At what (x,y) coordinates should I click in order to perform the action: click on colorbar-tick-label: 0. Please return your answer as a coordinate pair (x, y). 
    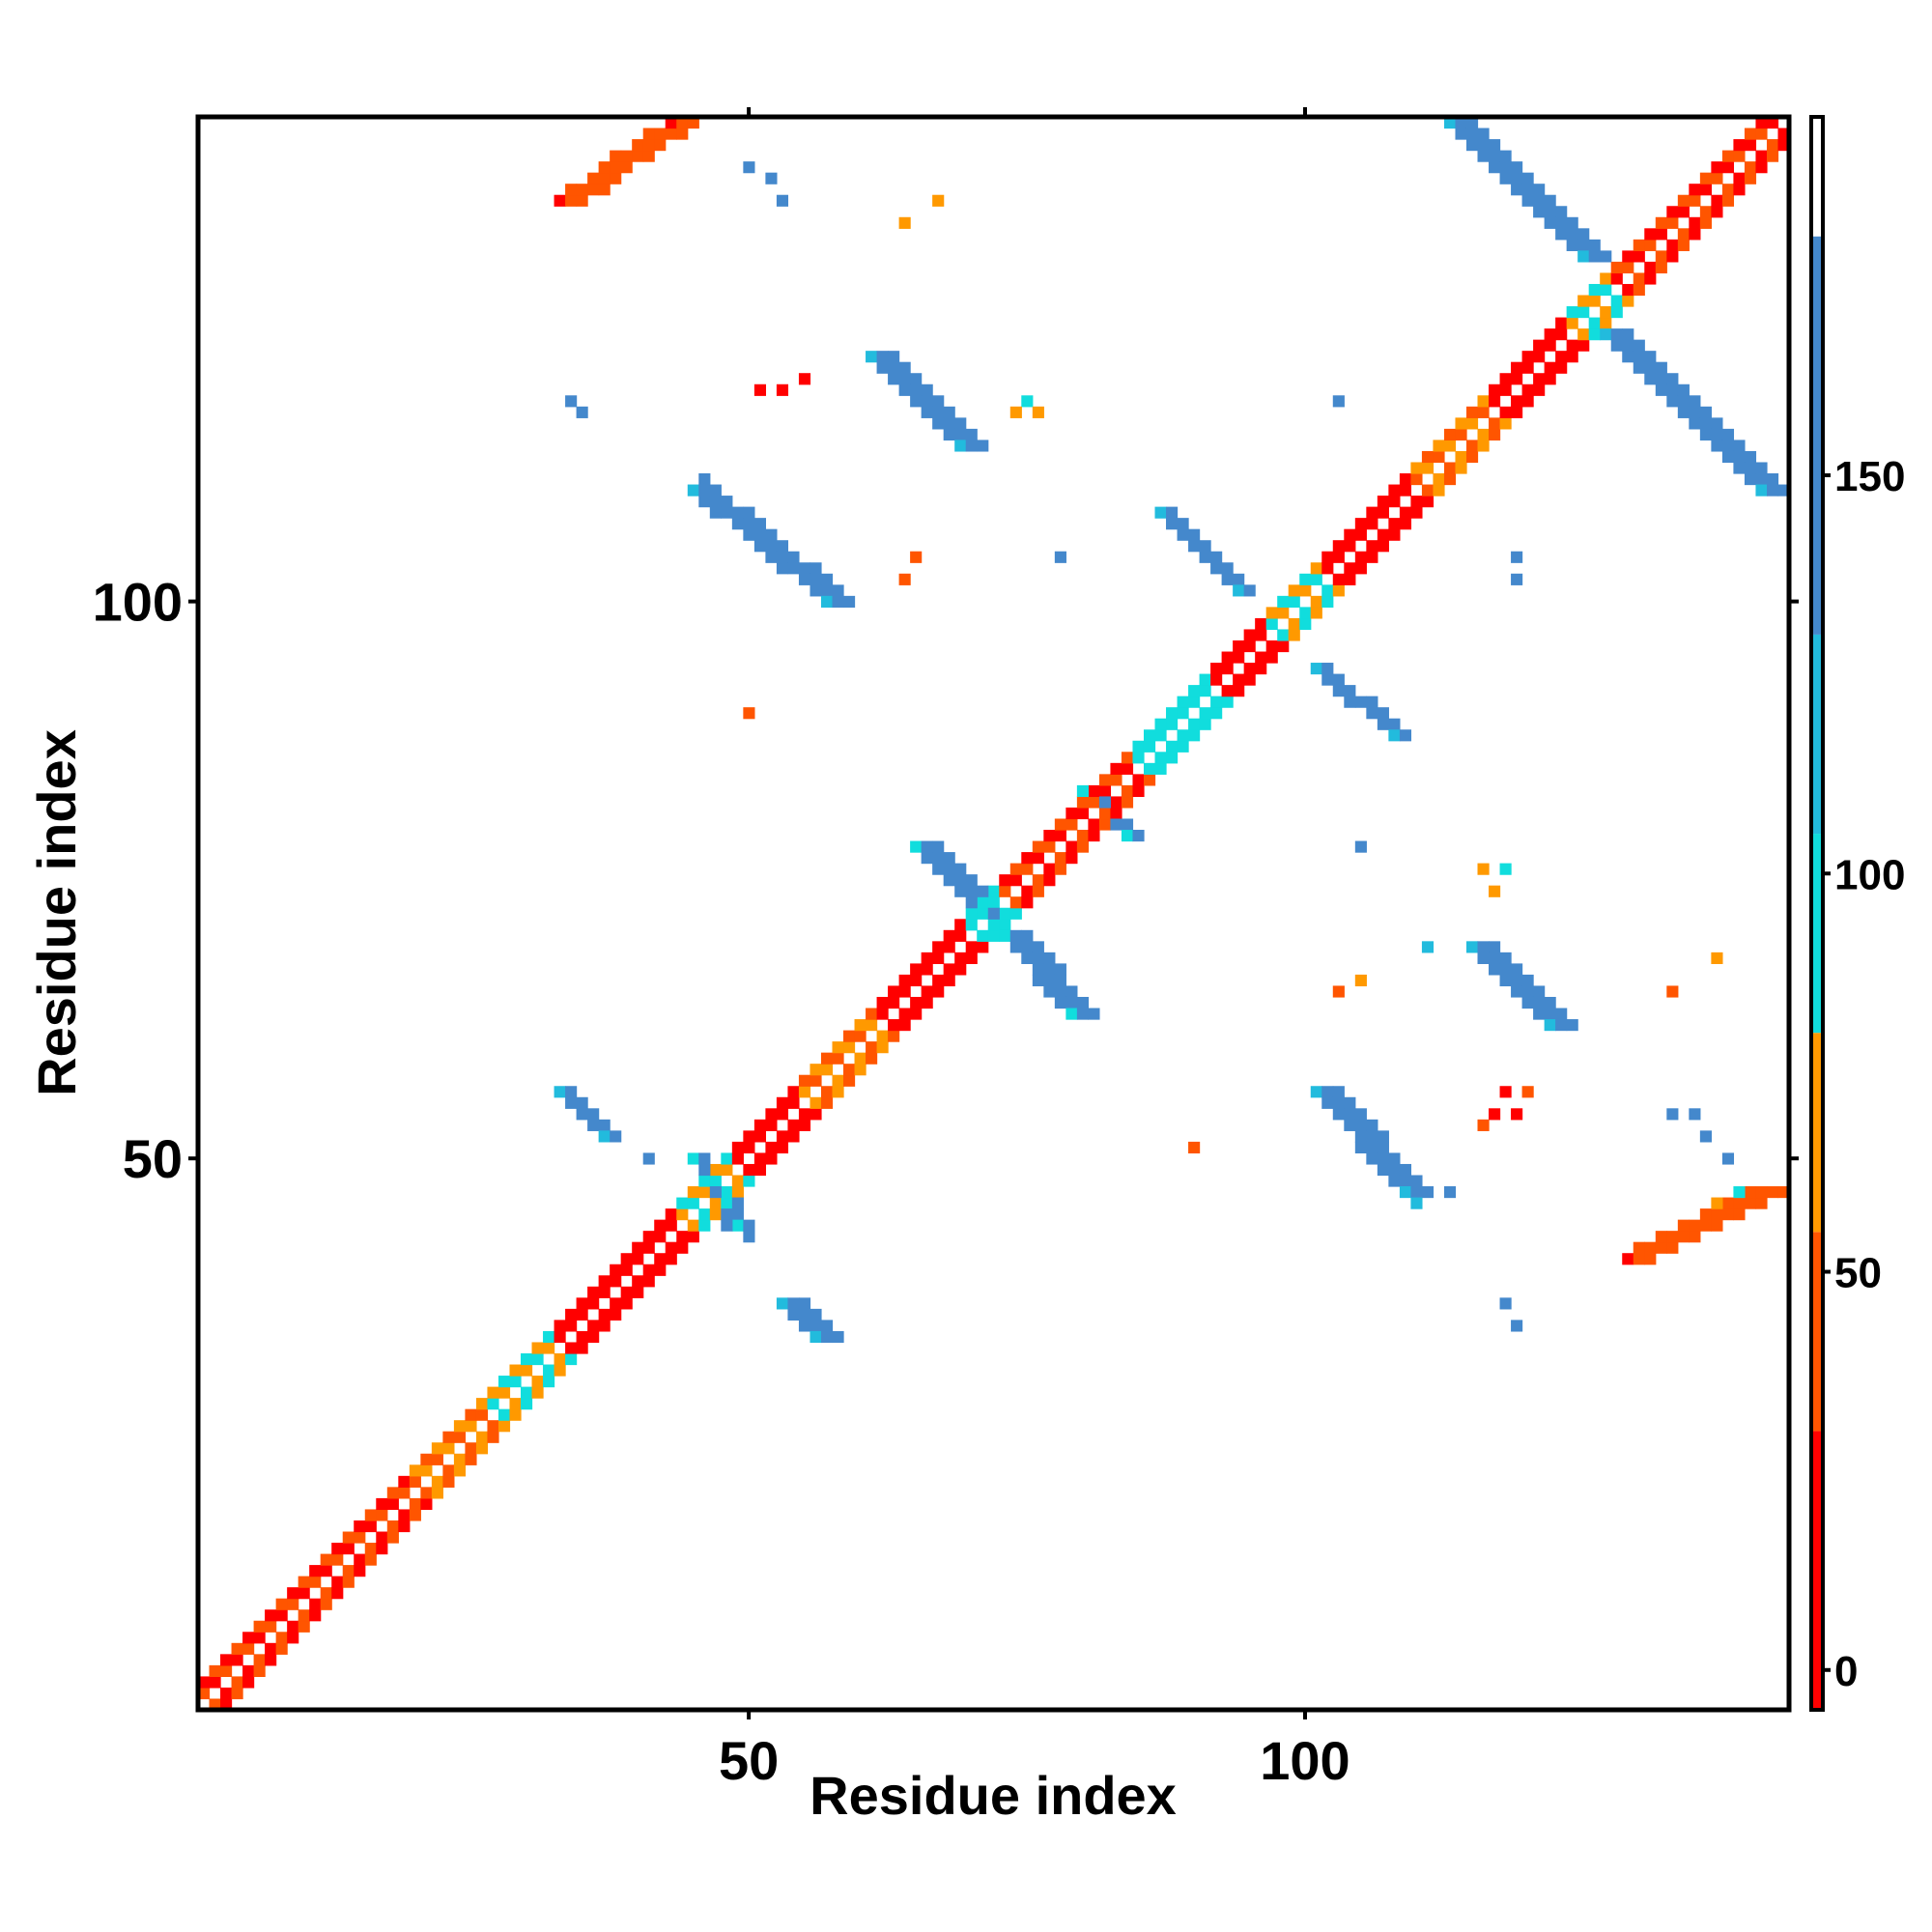
    Looking at the image, I should click on (1846, 1671).